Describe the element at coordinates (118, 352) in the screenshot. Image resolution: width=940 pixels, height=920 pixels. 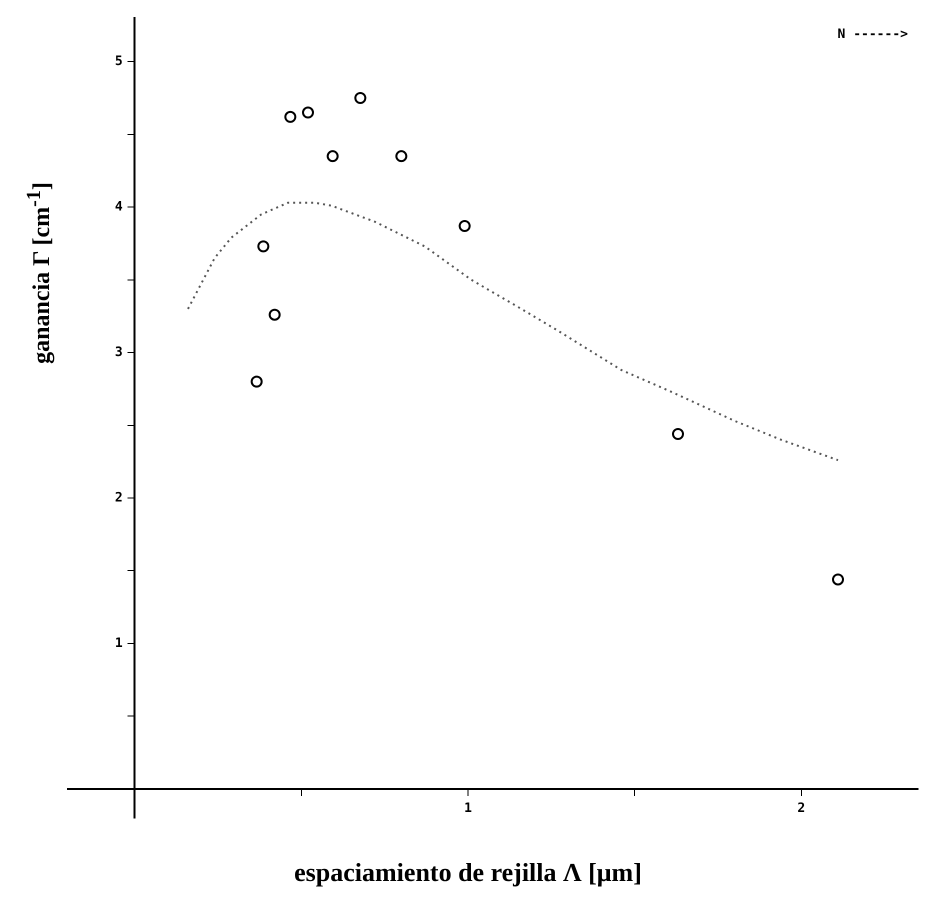
I see `y-tick-label: 3` at that location.